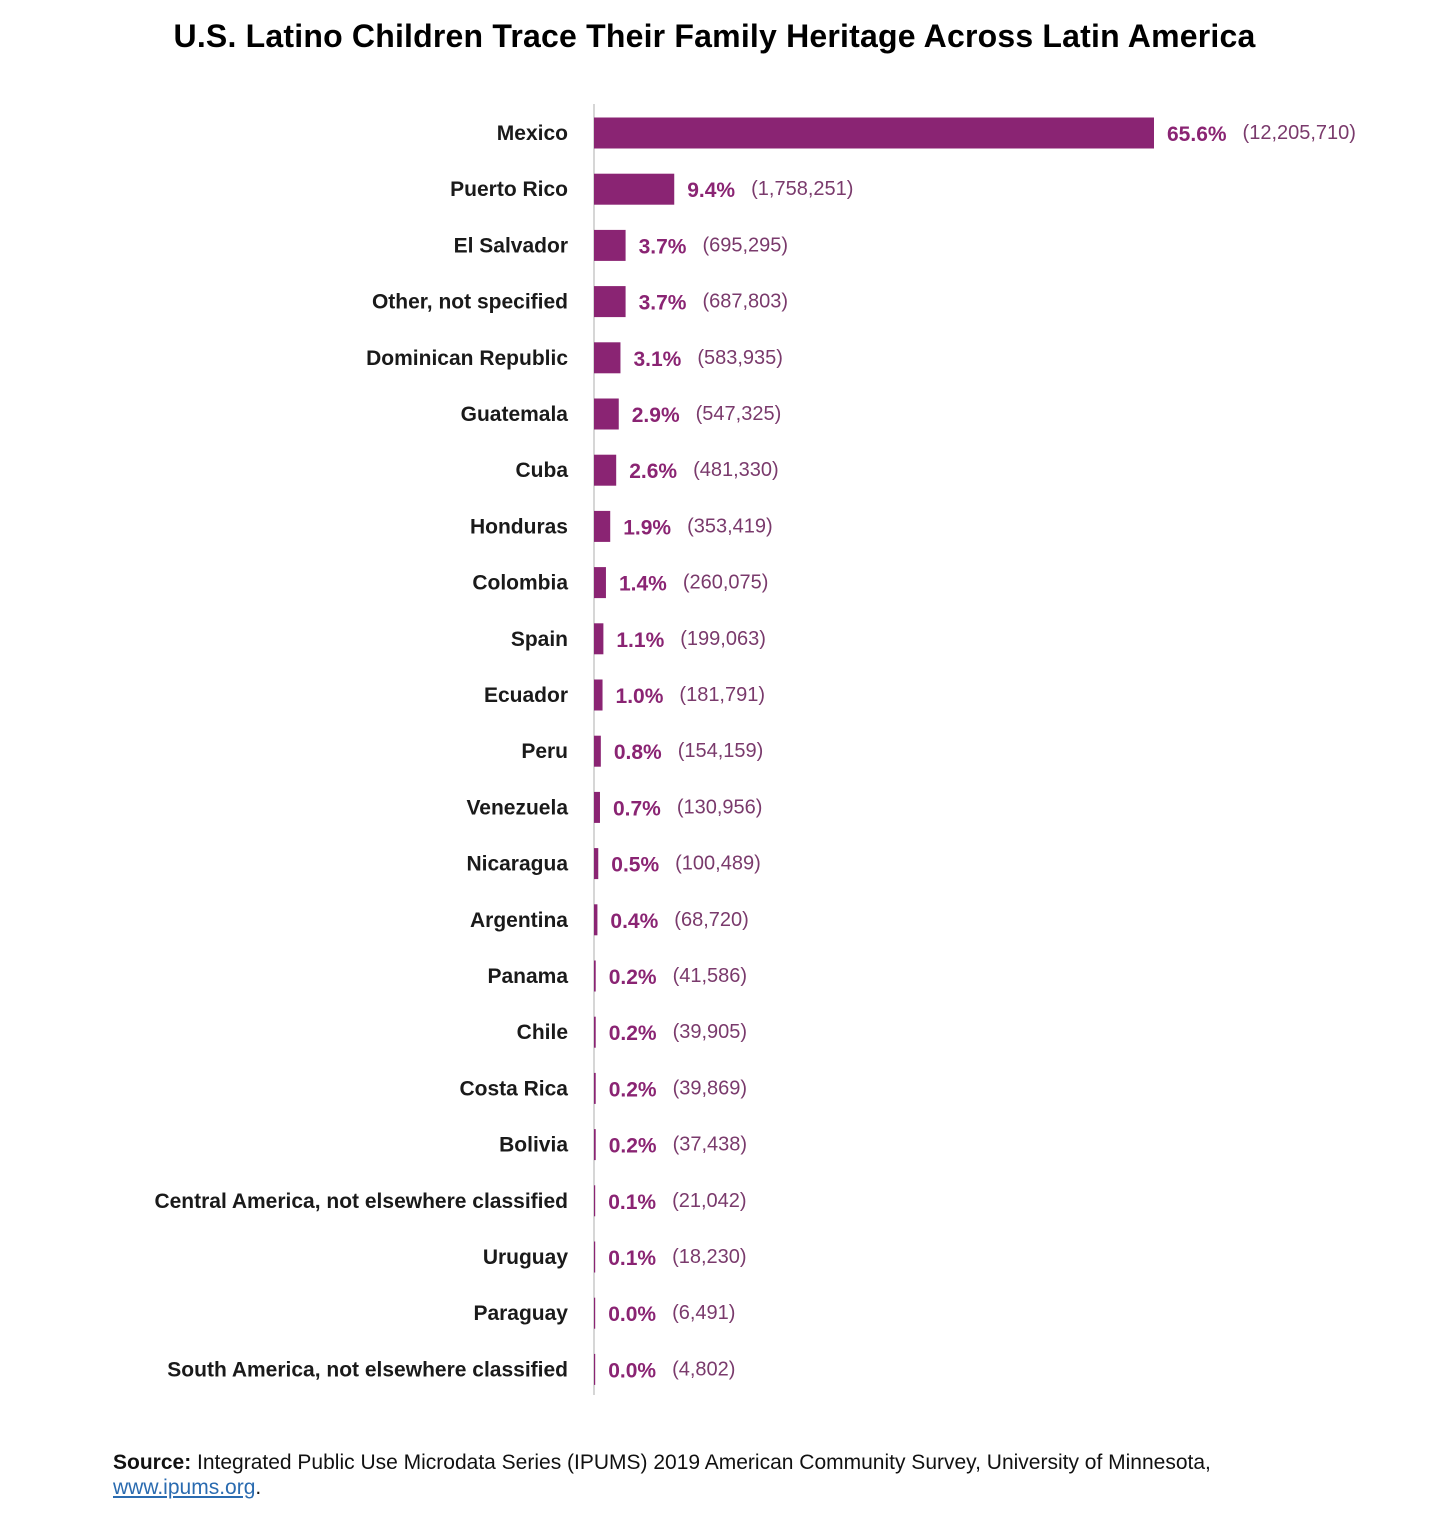 The image size is (1429, 1536). What do you see at coordinates (722, 695) in the screenshot?
I see `count-label: (181,791)` at bounding box center [722, 695].